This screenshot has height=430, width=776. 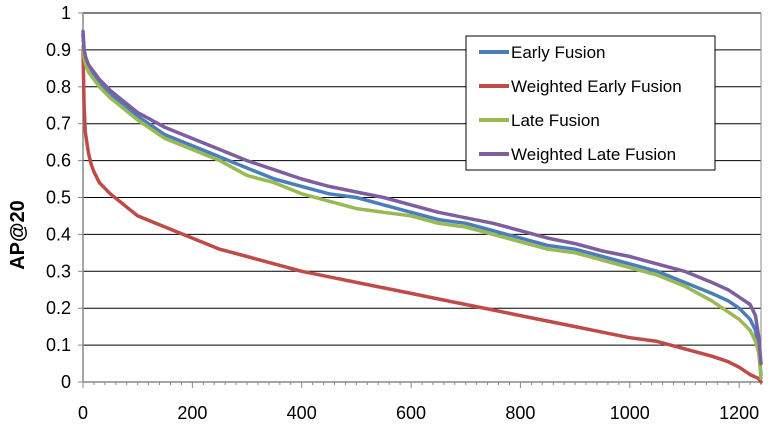 I want to click on y-axis-title: AP@20, so click(x=18, y=235).